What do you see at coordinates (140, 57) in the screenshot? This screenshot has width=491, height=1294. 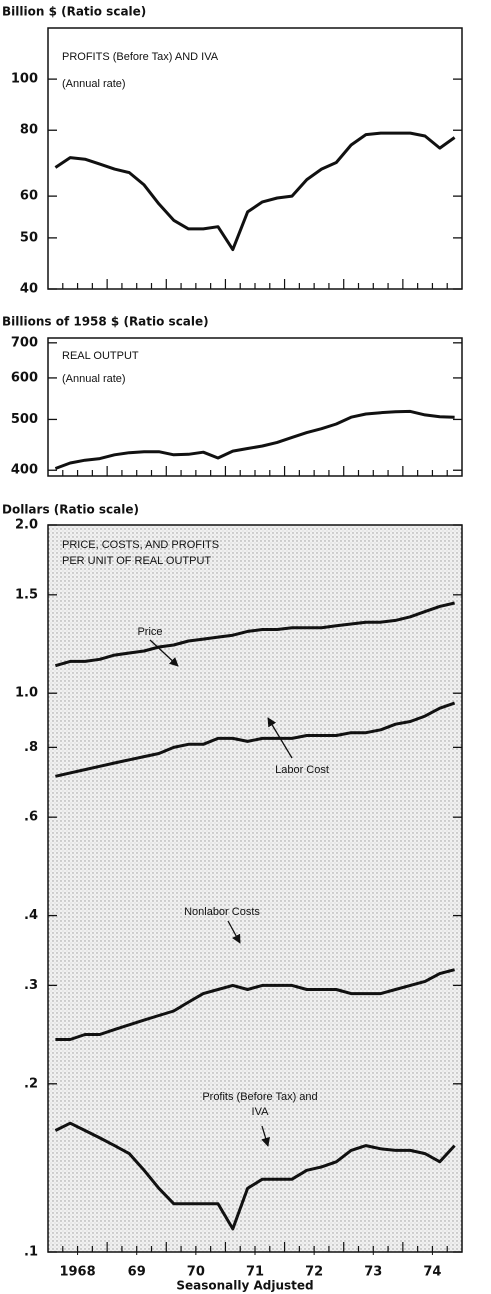 I see `panel-title: PROFITS (Before Tax) AND IVA` at bounding box center [140, 57].